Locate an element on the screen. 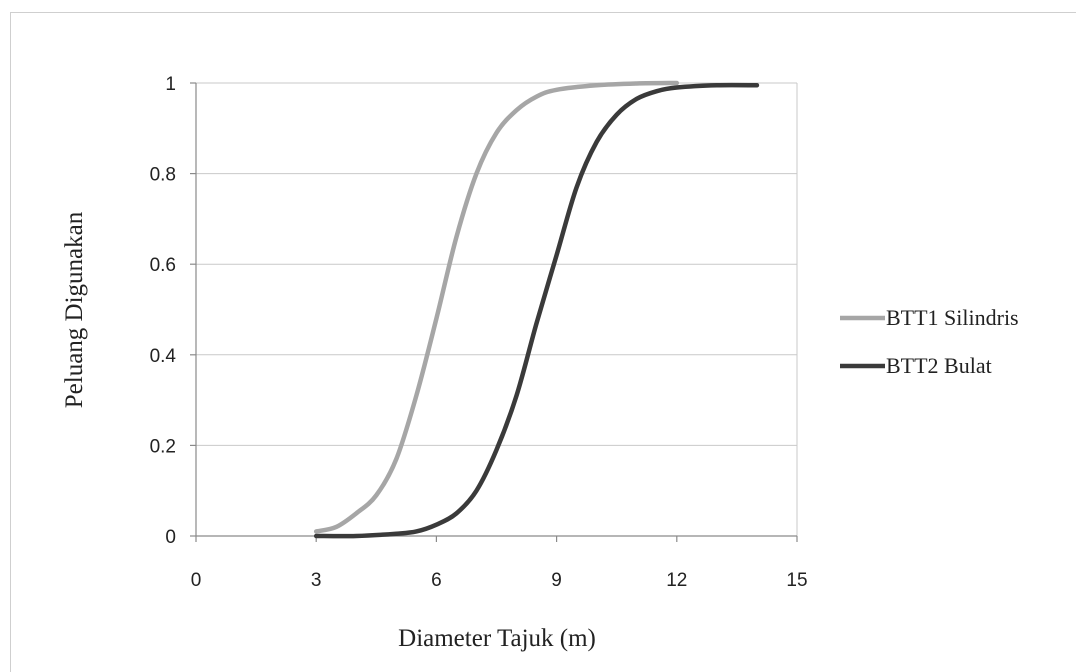 The image size is (1082, 672). x-axis-title: Diameter Tajuk (m) is located at coordinates (497, 638).